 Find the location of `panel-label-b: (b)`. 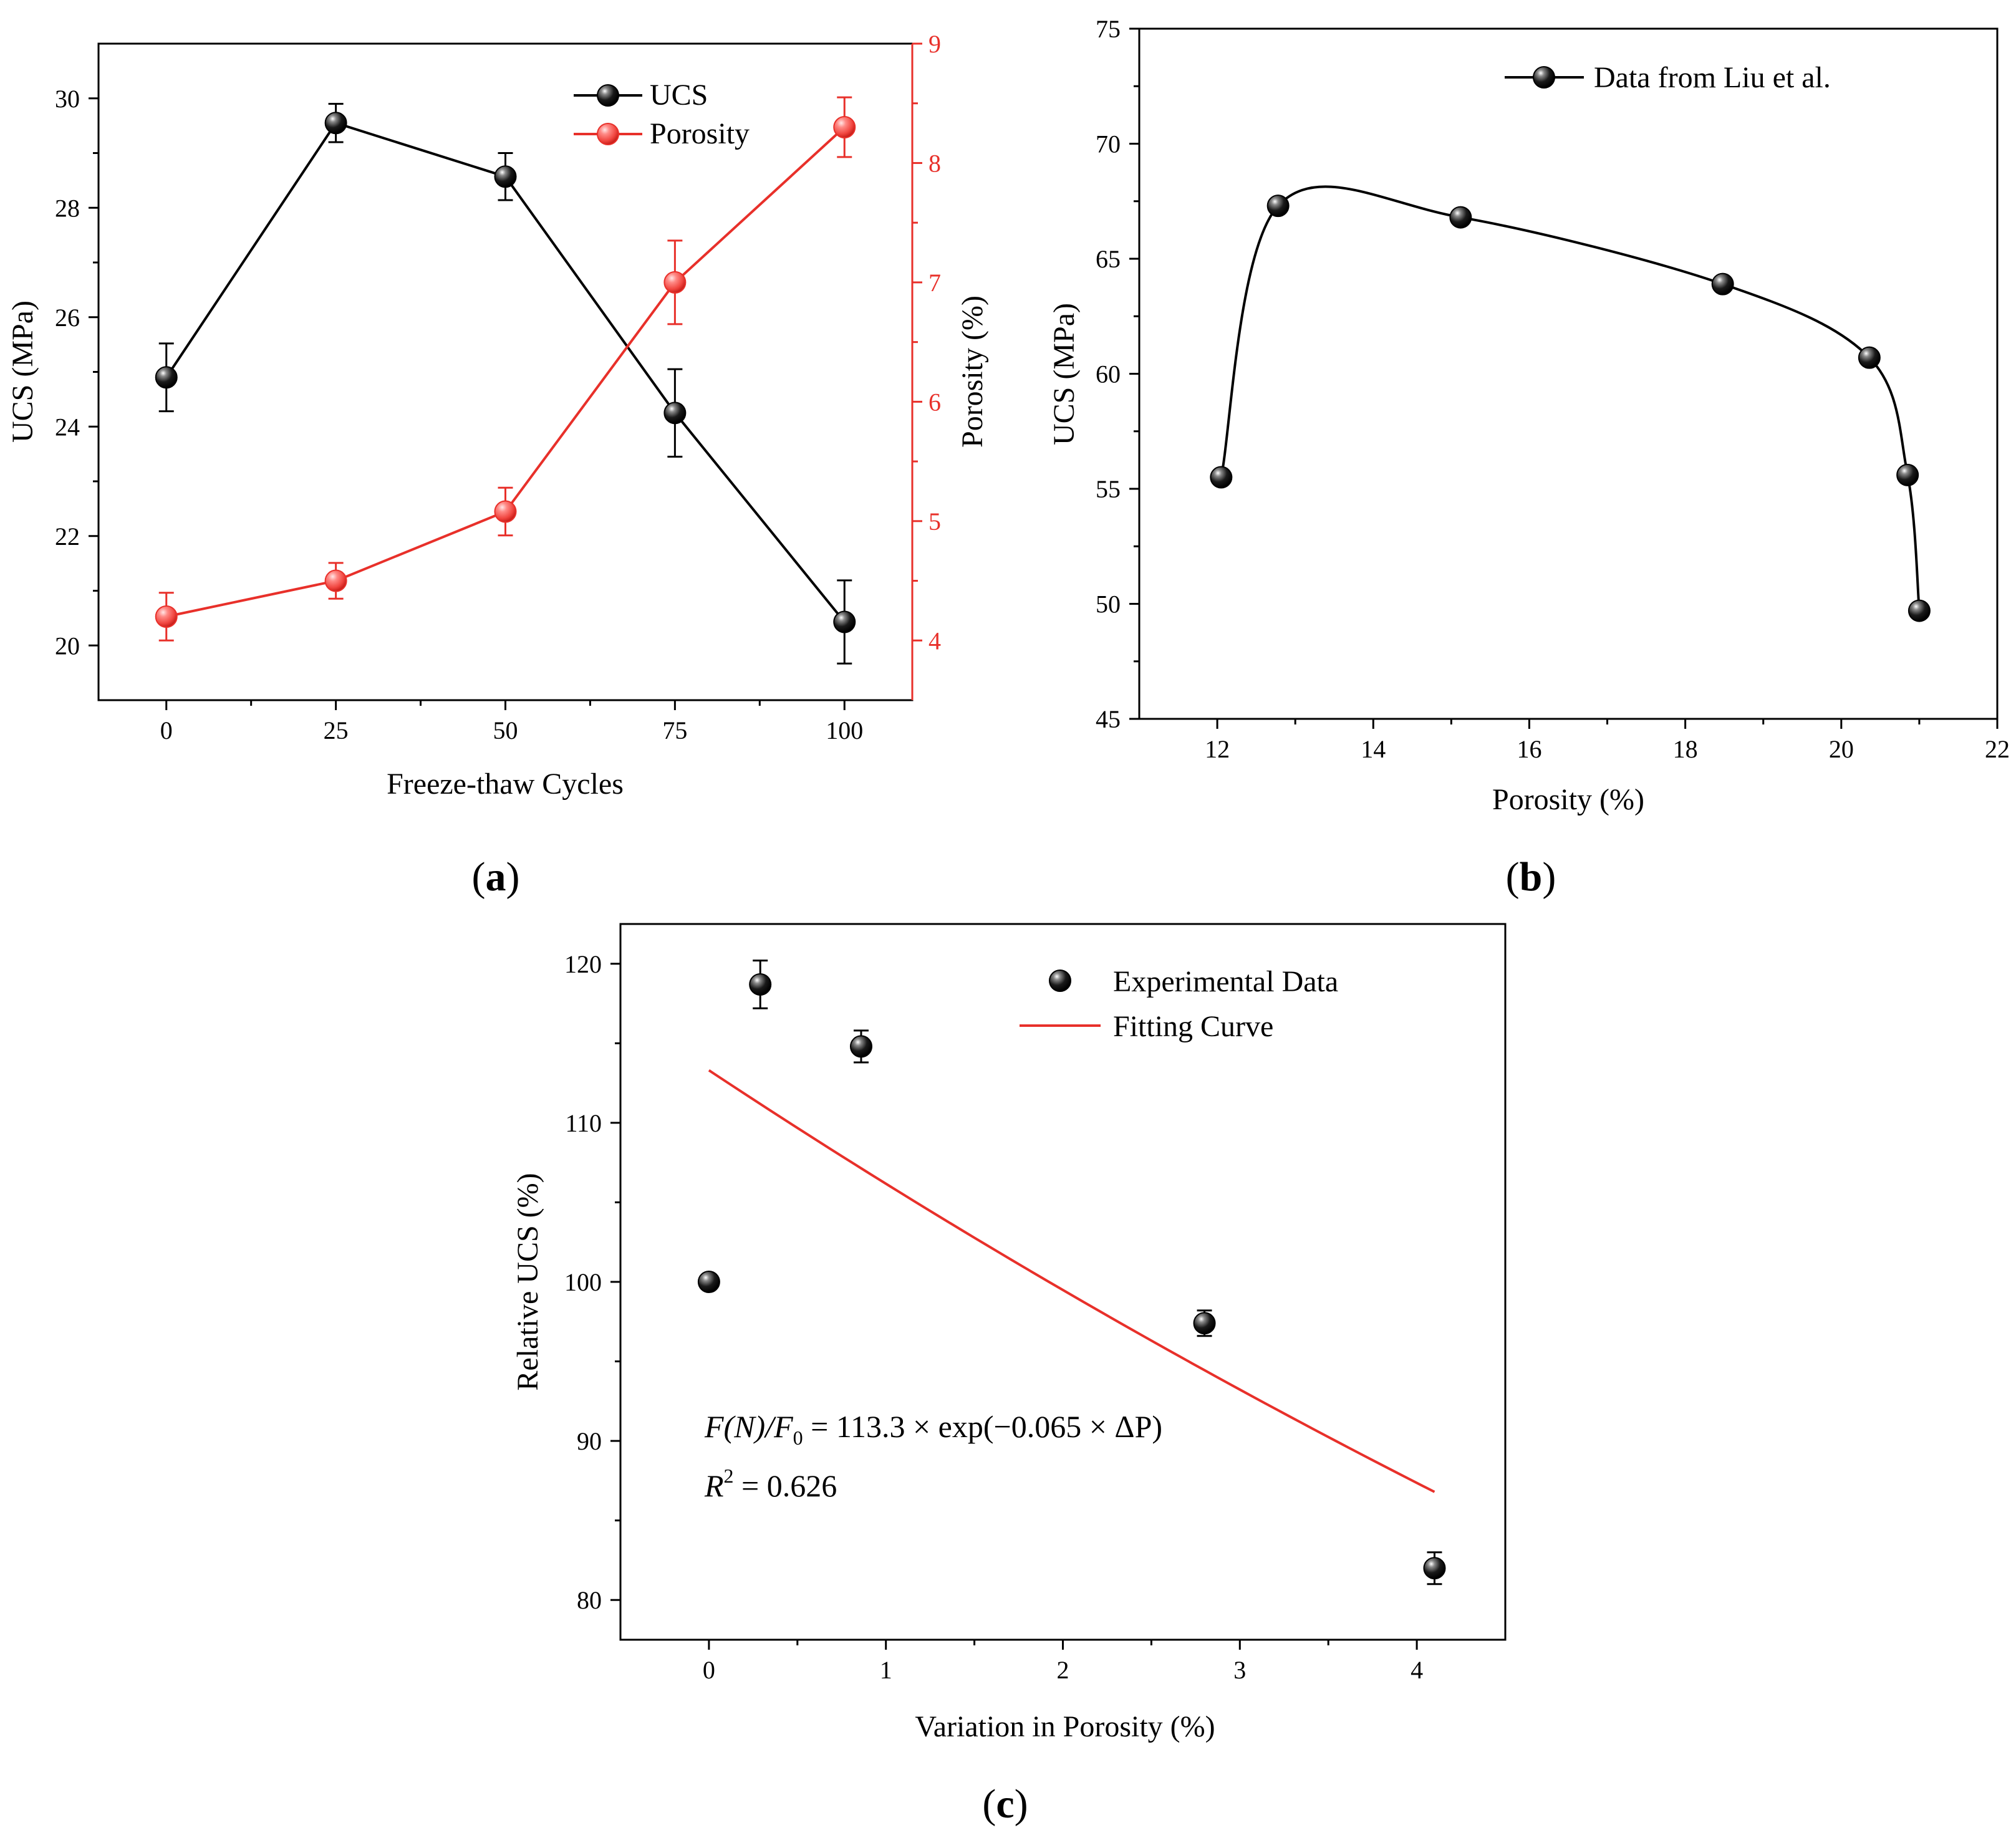

panel-label-b: (b) is located at coordinates (1531, 877).